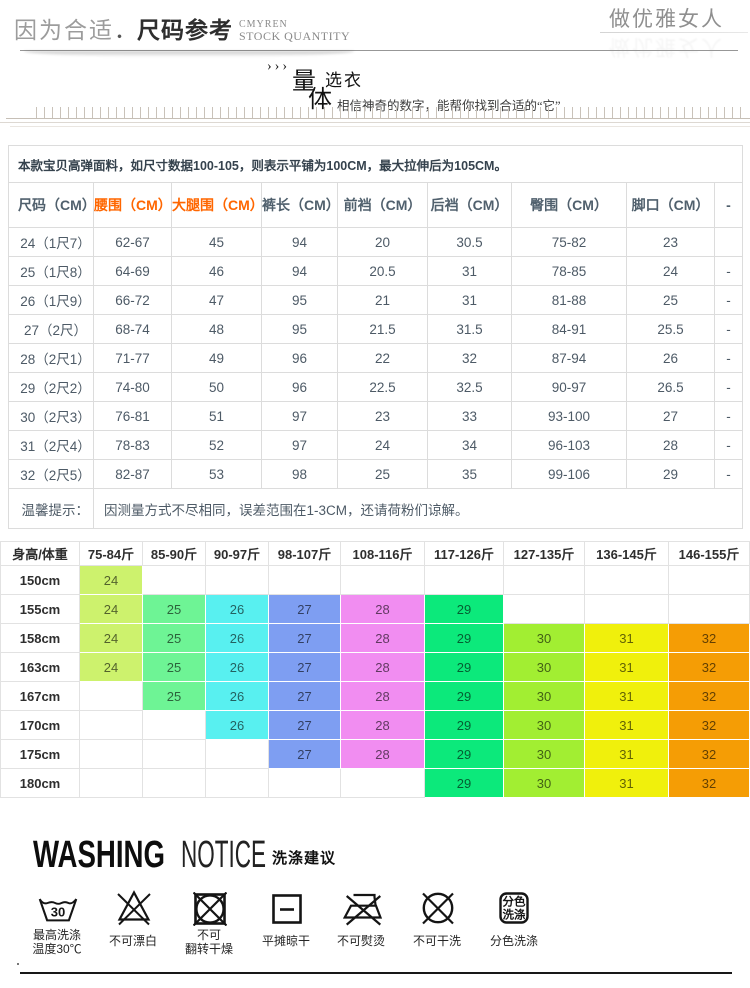 The width and height of the screenshot is (750, 988). I want to click on svg-text: WASHING, so click(99, 855).